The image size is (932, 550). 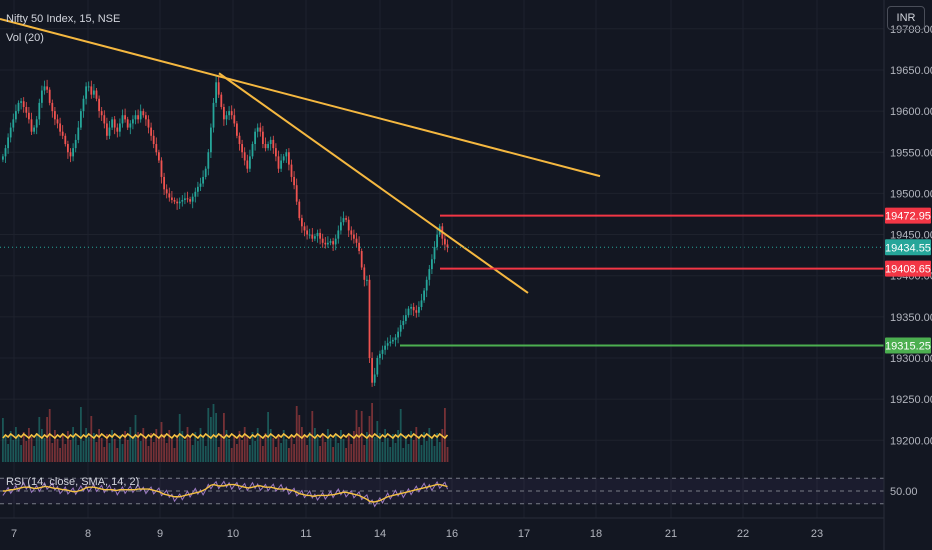 What do you see at coordinates (906, 18) in the screenshot?
I see `currency-button: INR` at bounding box center [906, 18].